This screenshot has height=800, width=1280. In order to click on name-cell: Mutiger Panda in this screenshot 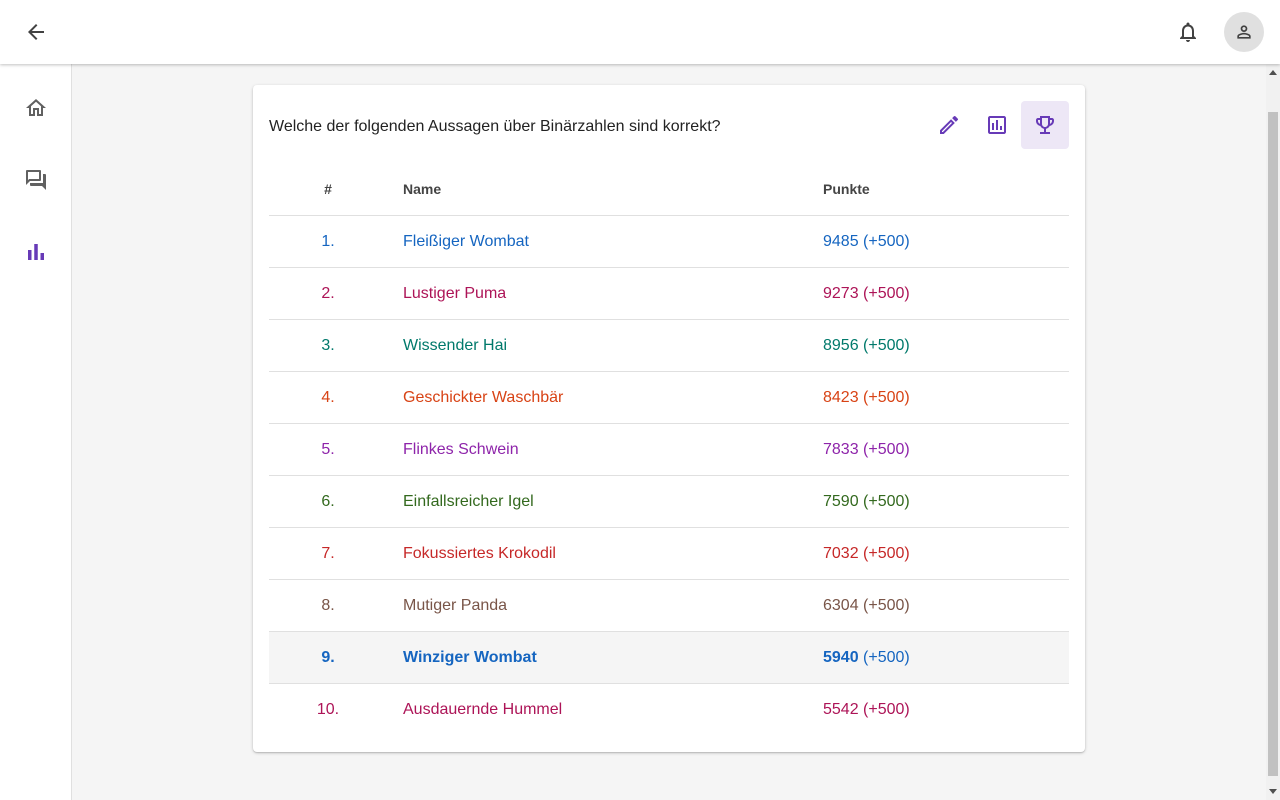, I will do `click(455, 605)`.